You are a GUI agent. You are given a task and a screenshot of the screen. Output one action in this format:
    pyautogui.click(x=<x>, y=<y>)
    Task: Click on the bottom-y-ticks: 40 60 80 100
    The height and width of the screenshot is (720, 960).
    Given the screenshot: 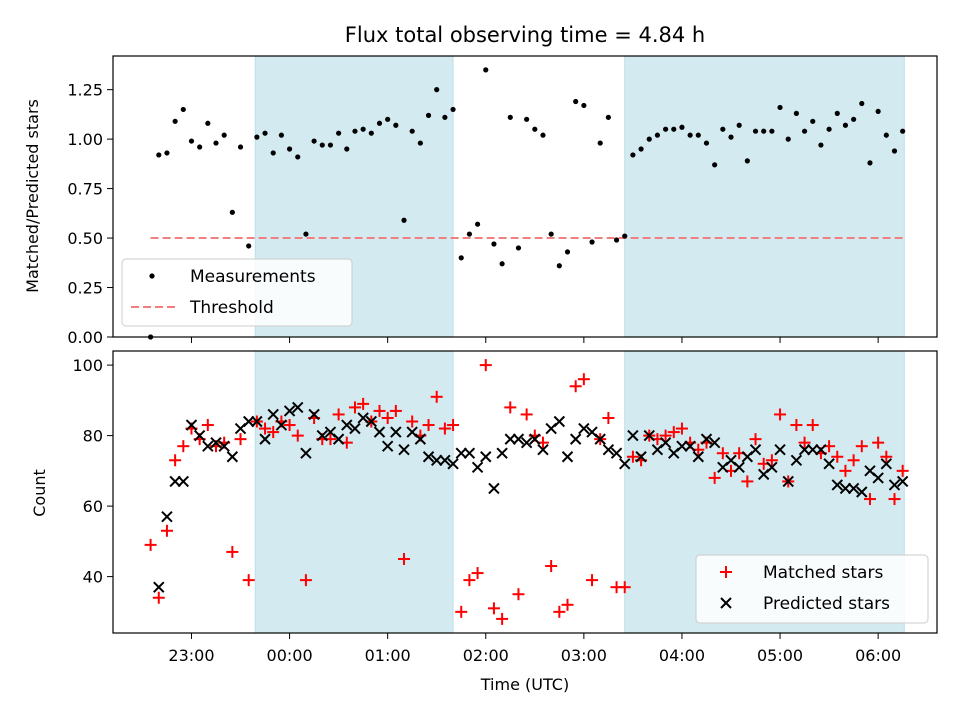 What is the action you would take?
    pyautogui.click(x=92, y=471)
    